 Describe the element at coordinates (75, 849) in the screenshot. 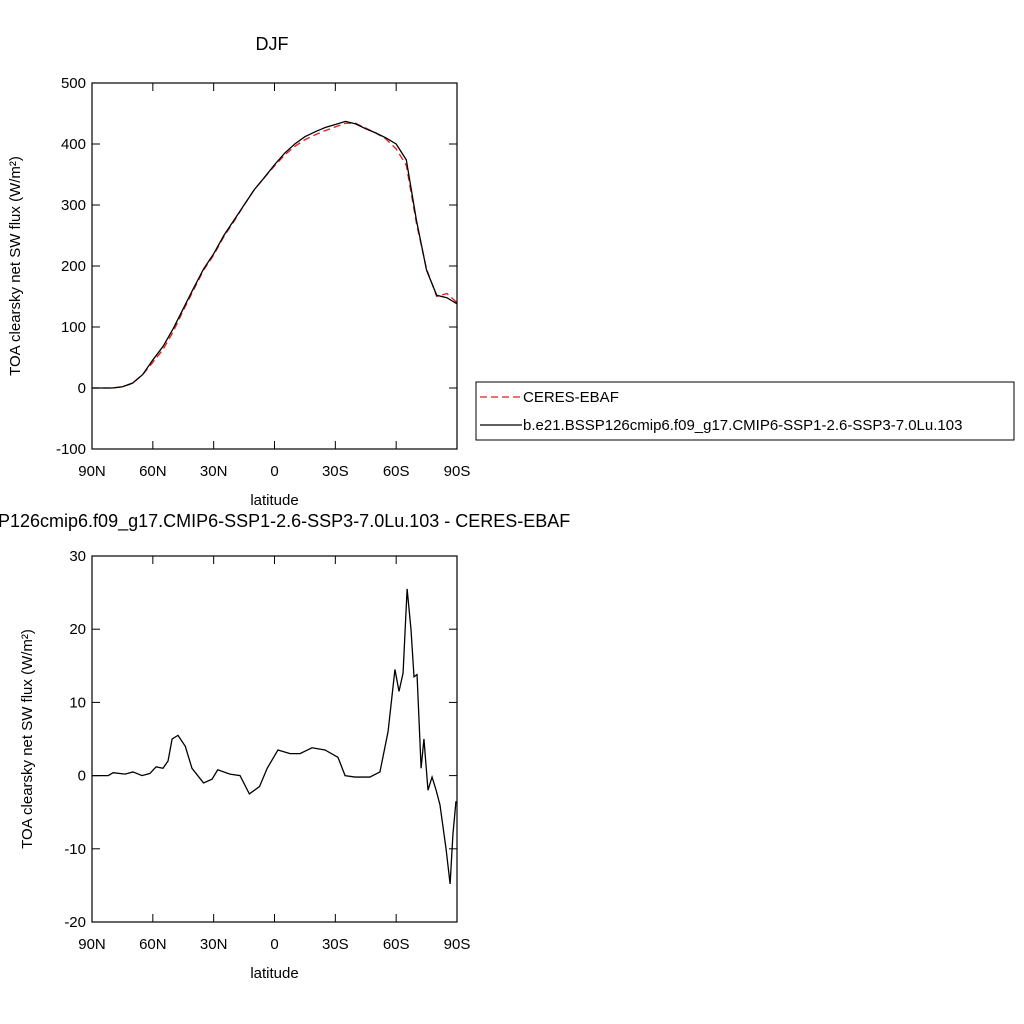

I see `y-tick-label: -10` at that location.